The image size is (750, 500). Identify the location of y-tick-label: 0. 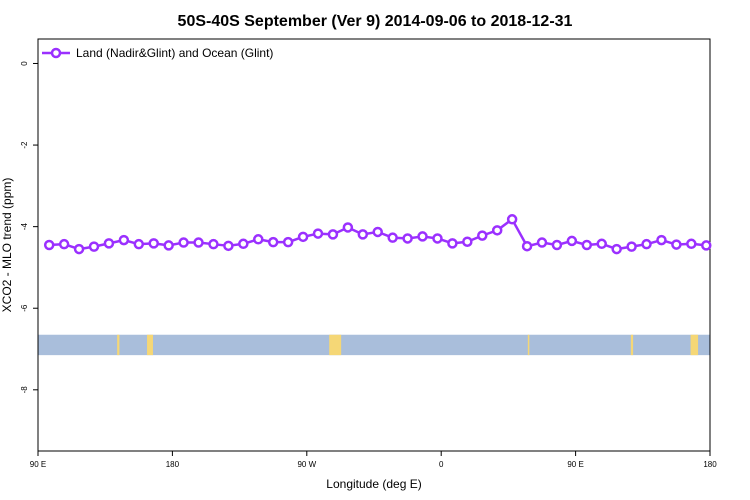
(24, 63).